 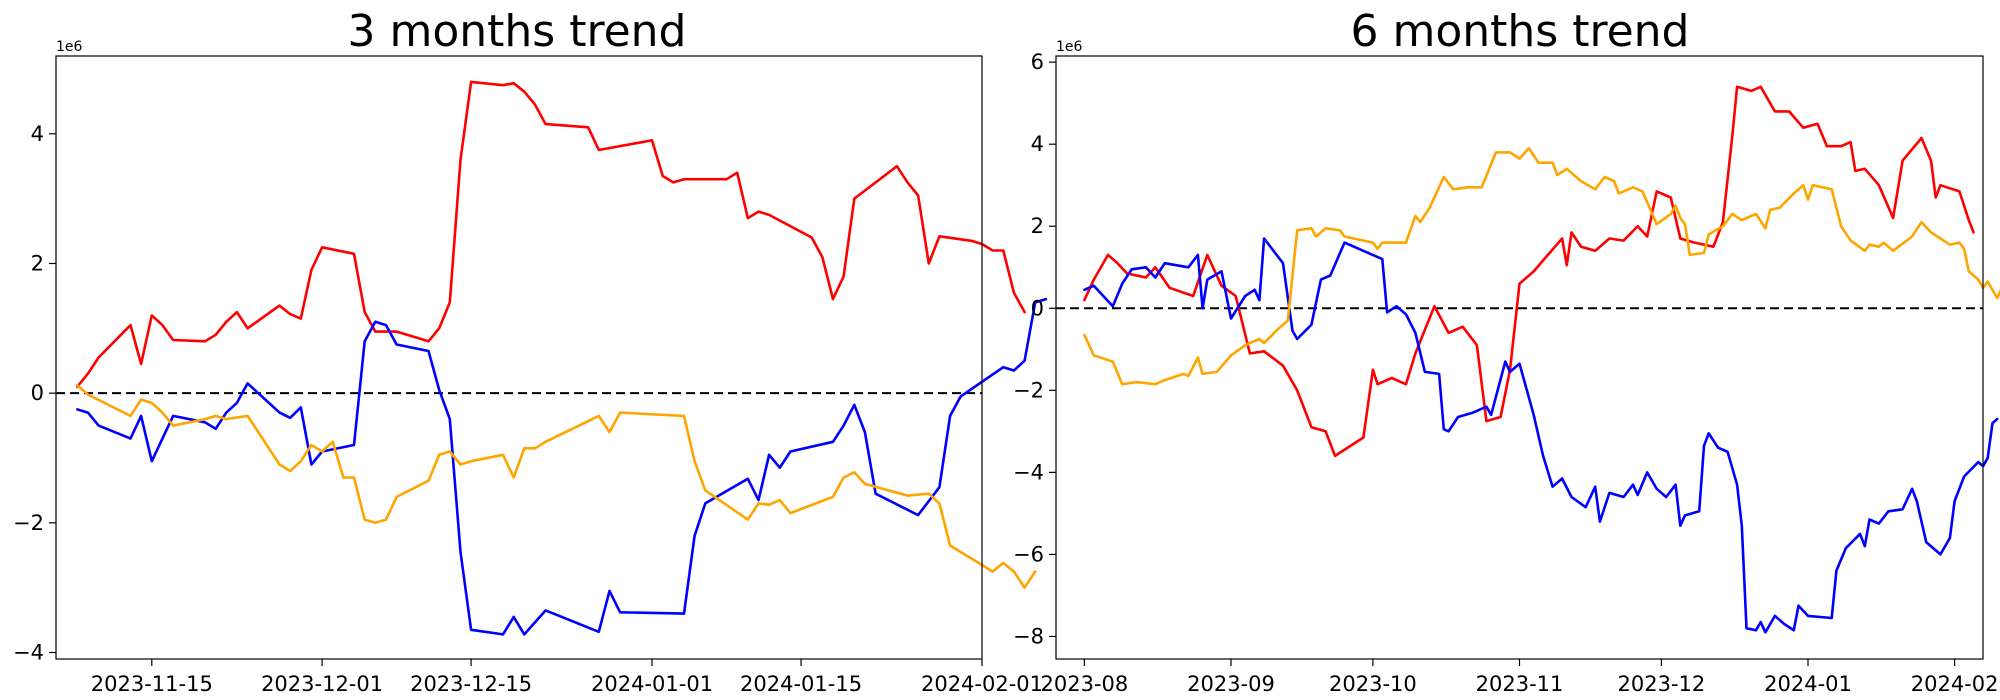 What do you see at coordinates (322, 684) in the screenshot?
I see `x-tick-label: 2023-12-01` at bounding box center [322, 684].